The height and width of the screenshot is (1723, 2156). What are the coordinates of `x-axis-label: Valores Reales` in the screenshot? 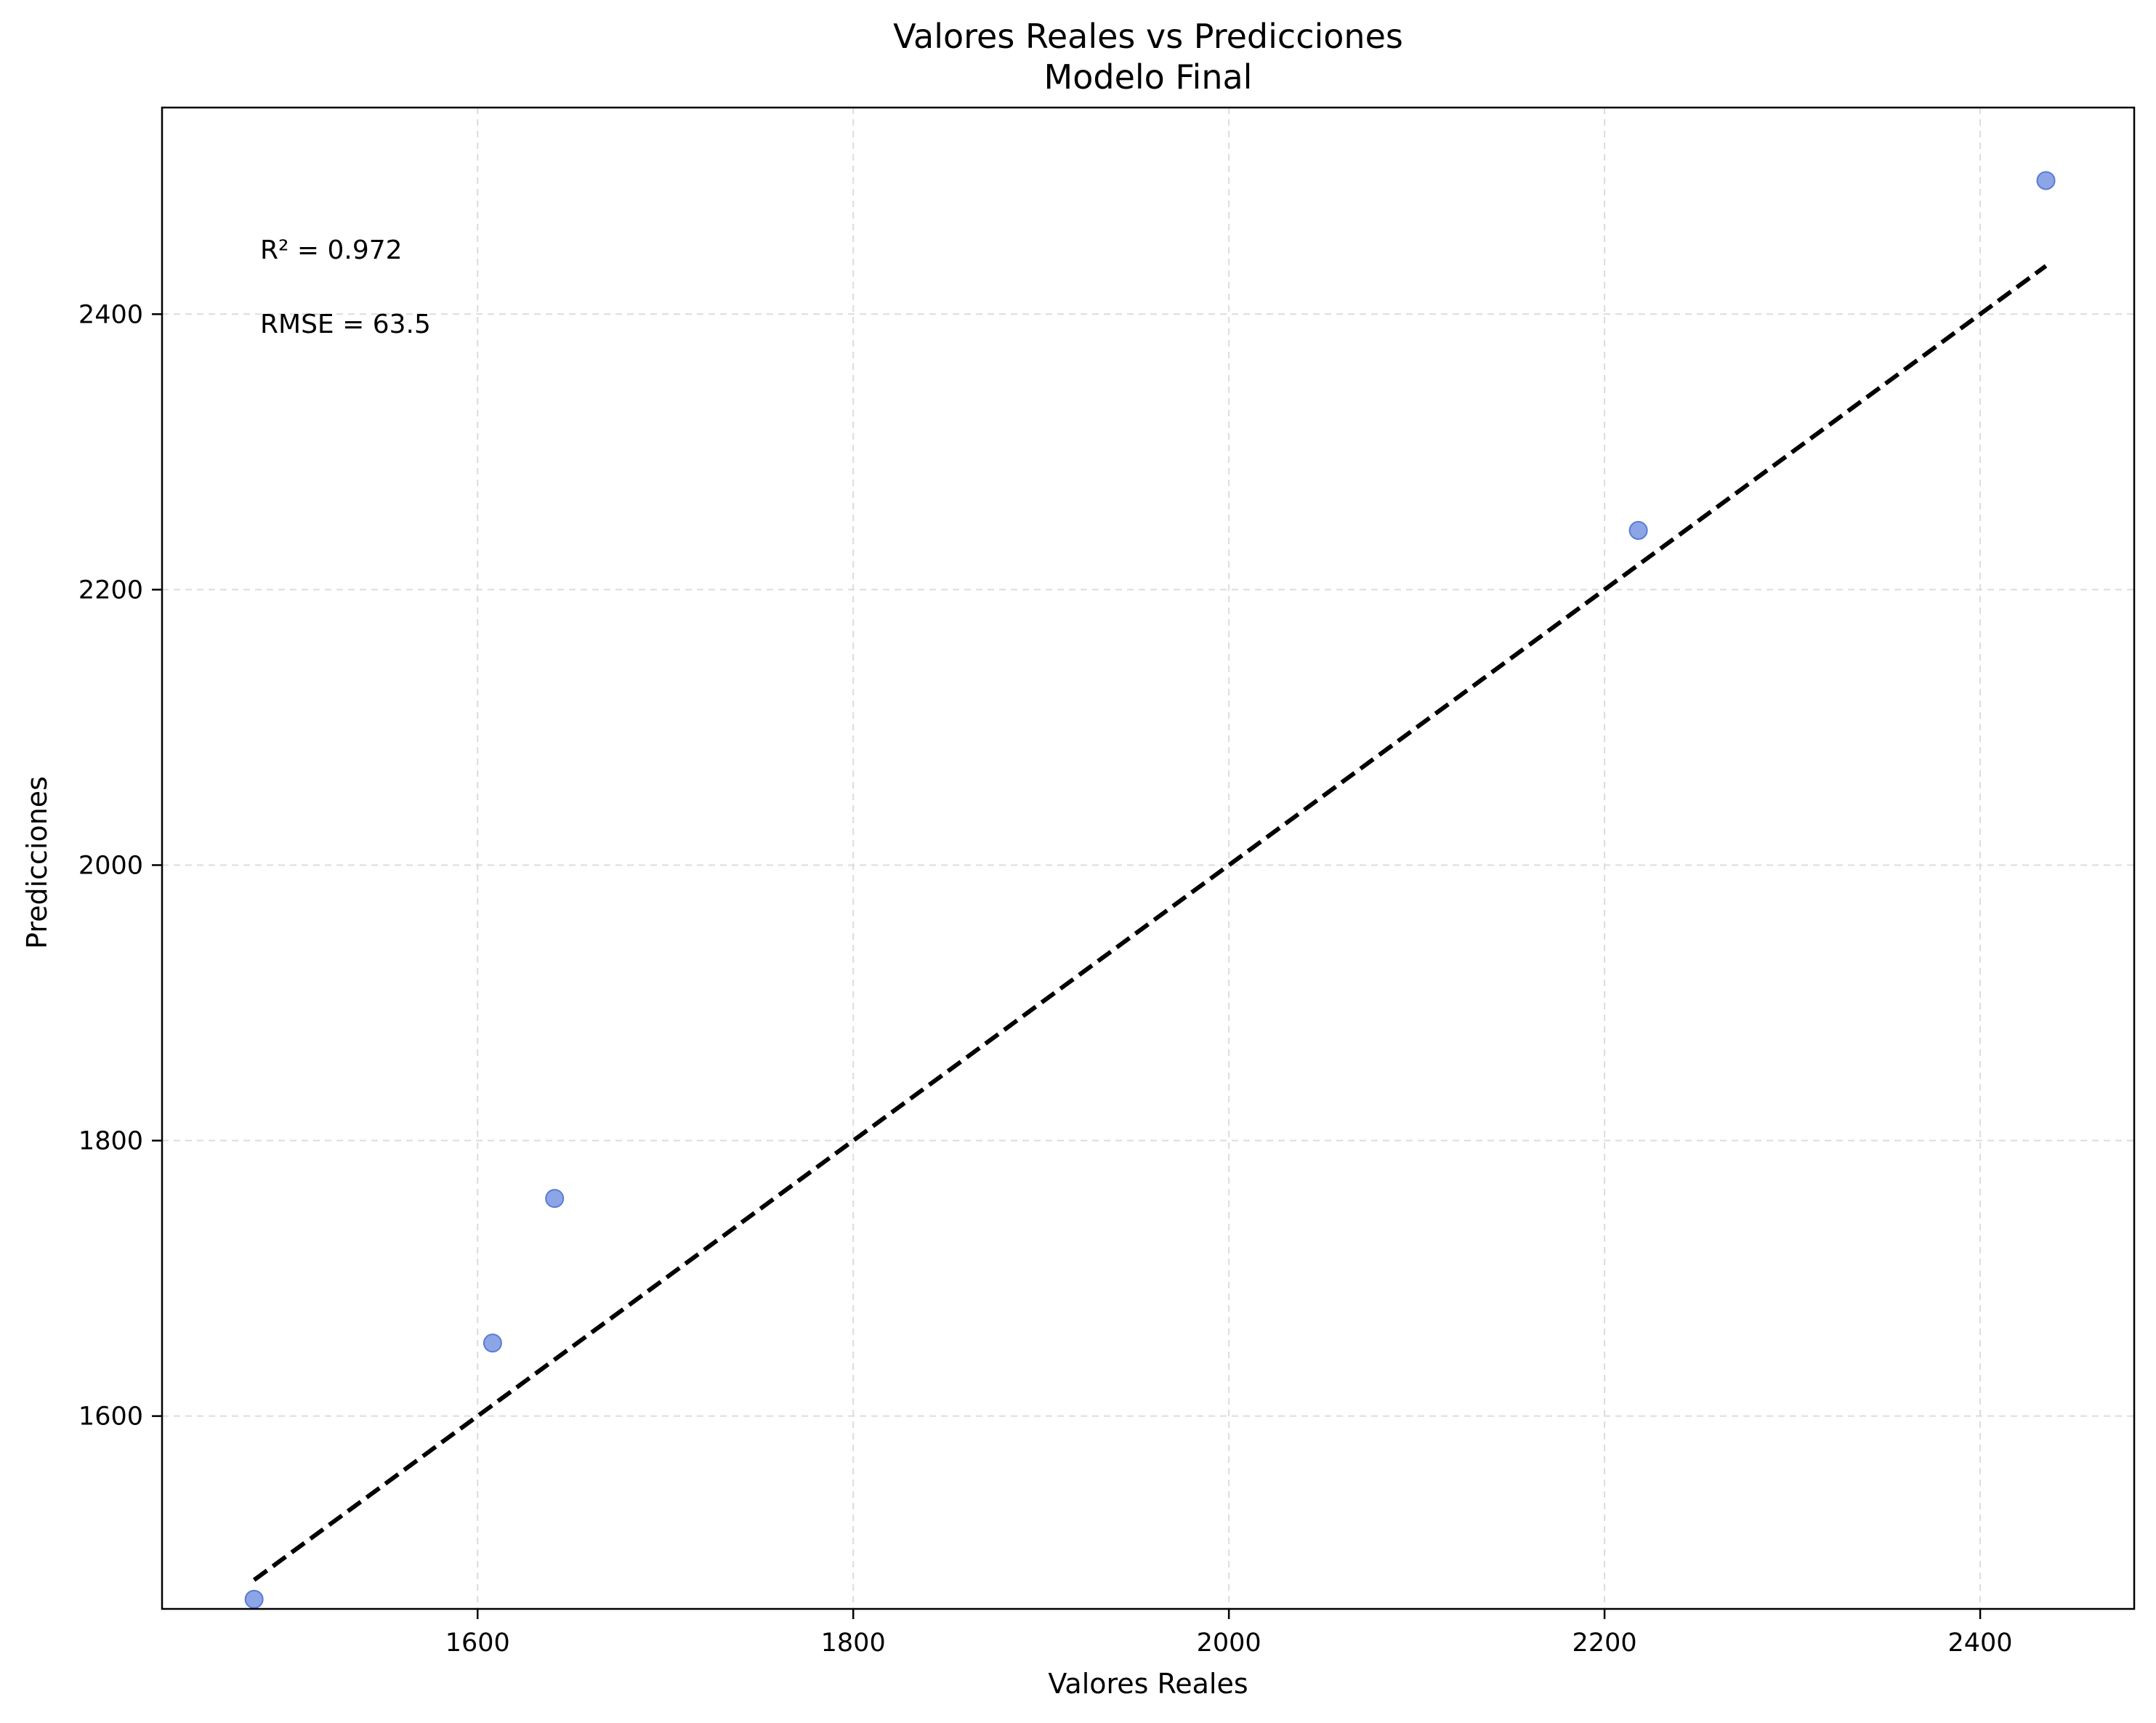 It's located at (1148, 1684).